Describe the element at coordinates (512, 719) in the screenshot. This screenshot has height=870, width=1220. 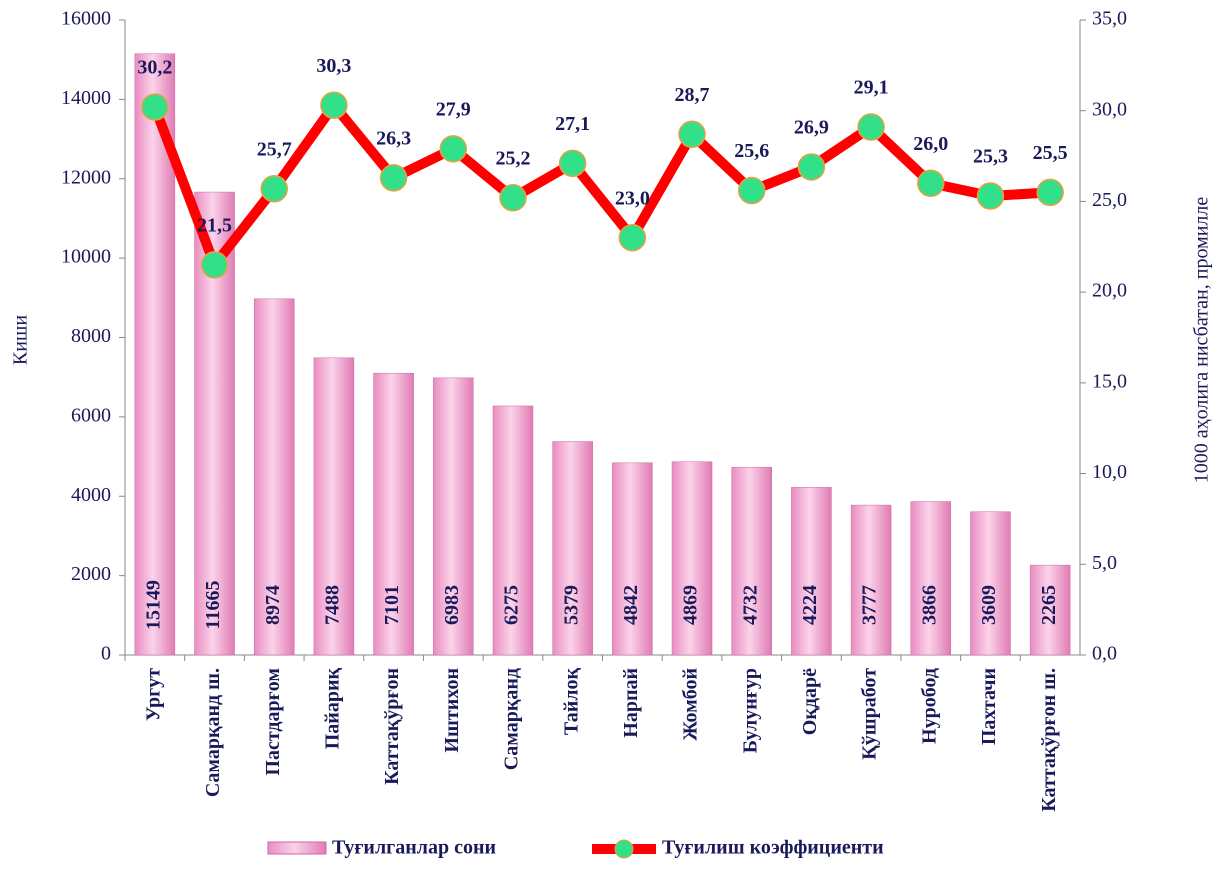
I see `x-tick-label: Самарқанд` at that location.